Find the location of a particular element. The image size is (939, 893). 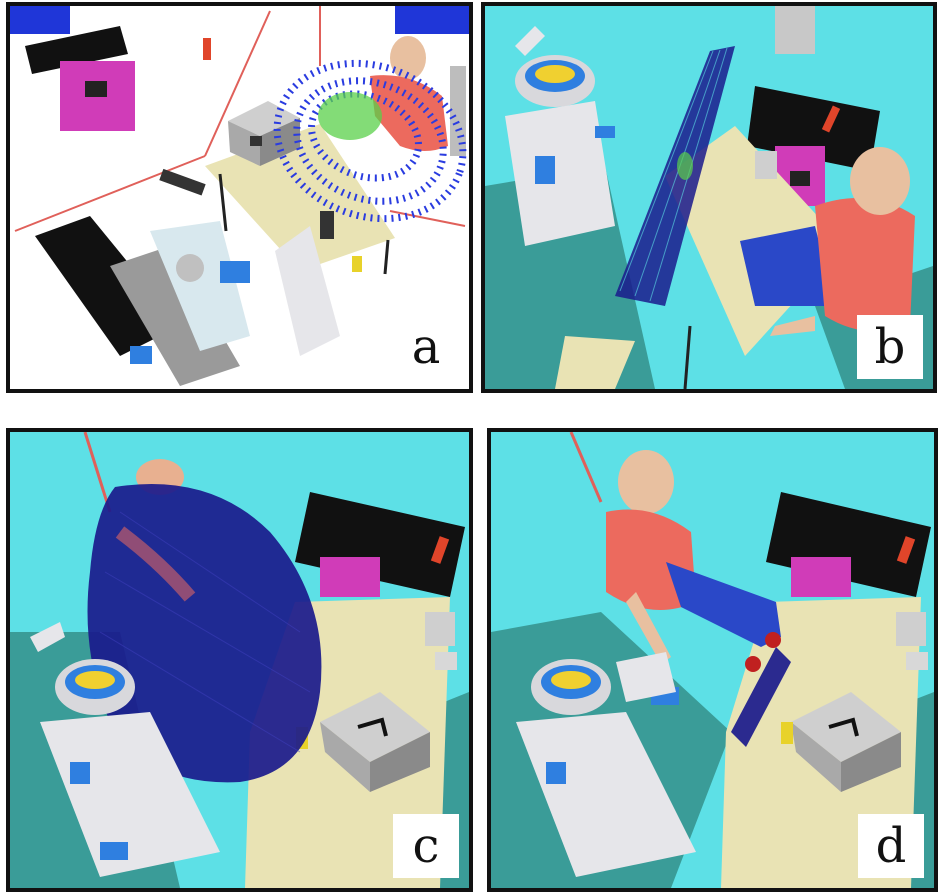

panel-label: b is located at coordinates (890, 347).